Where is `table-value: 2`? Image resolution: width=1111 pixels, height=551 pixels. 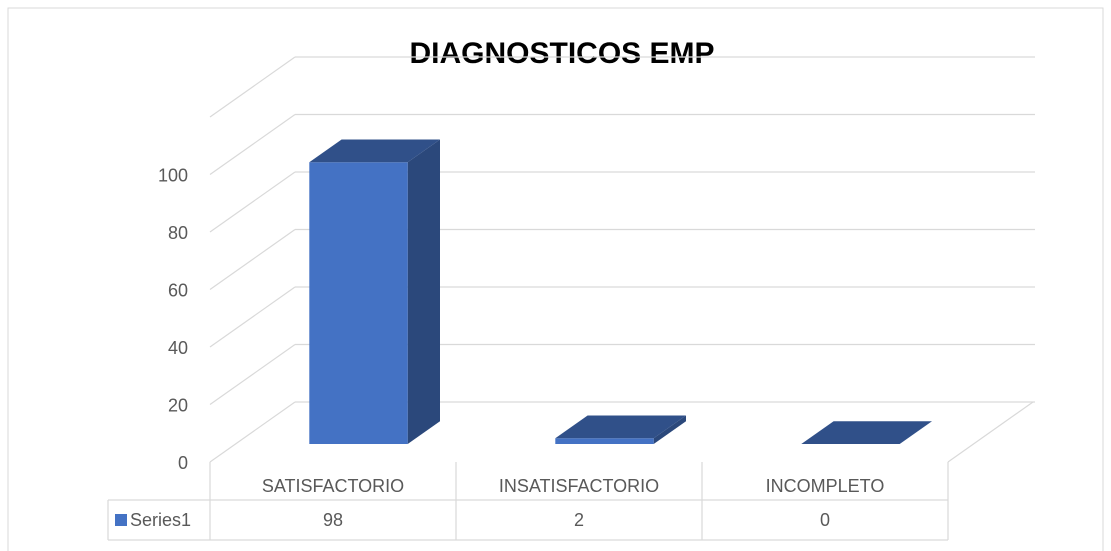 table-value: 2 is located at coordinates (579, 520).